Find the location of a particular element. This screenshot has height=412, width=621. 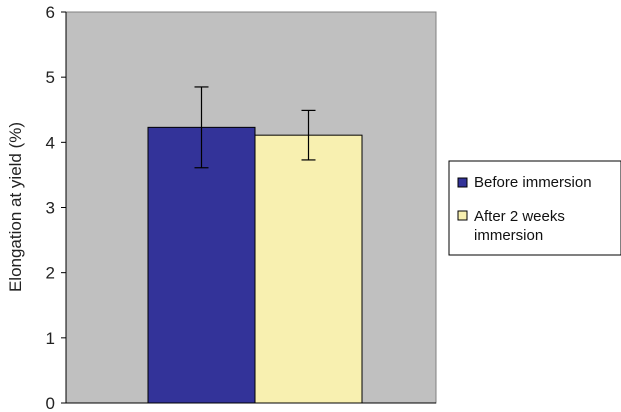

y-axis-ticks: 0 1 2 3 4 5 6 is located at coordinates (56, 207).